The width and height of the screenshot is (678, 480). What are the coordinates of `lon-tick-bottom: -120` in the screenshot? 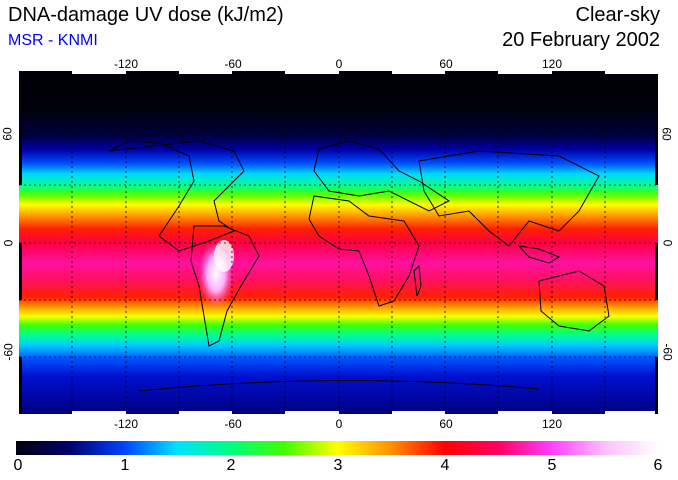 It's located at (126, 424).